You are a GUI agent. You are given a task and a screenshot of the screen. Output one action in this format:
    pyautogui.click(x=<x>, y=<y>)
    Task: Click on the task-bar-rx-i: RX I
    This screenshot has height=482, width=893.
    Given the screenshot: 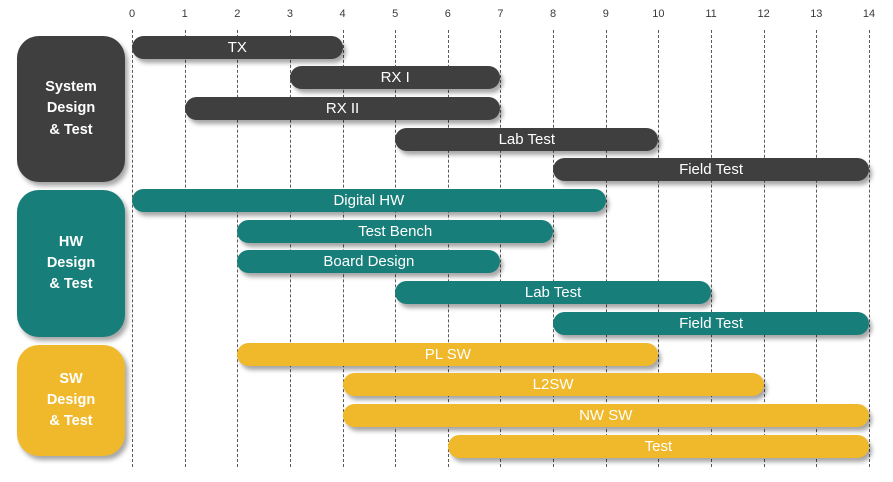 What is the action you would take?
    pyautogui.click(x=395, y=78)
    